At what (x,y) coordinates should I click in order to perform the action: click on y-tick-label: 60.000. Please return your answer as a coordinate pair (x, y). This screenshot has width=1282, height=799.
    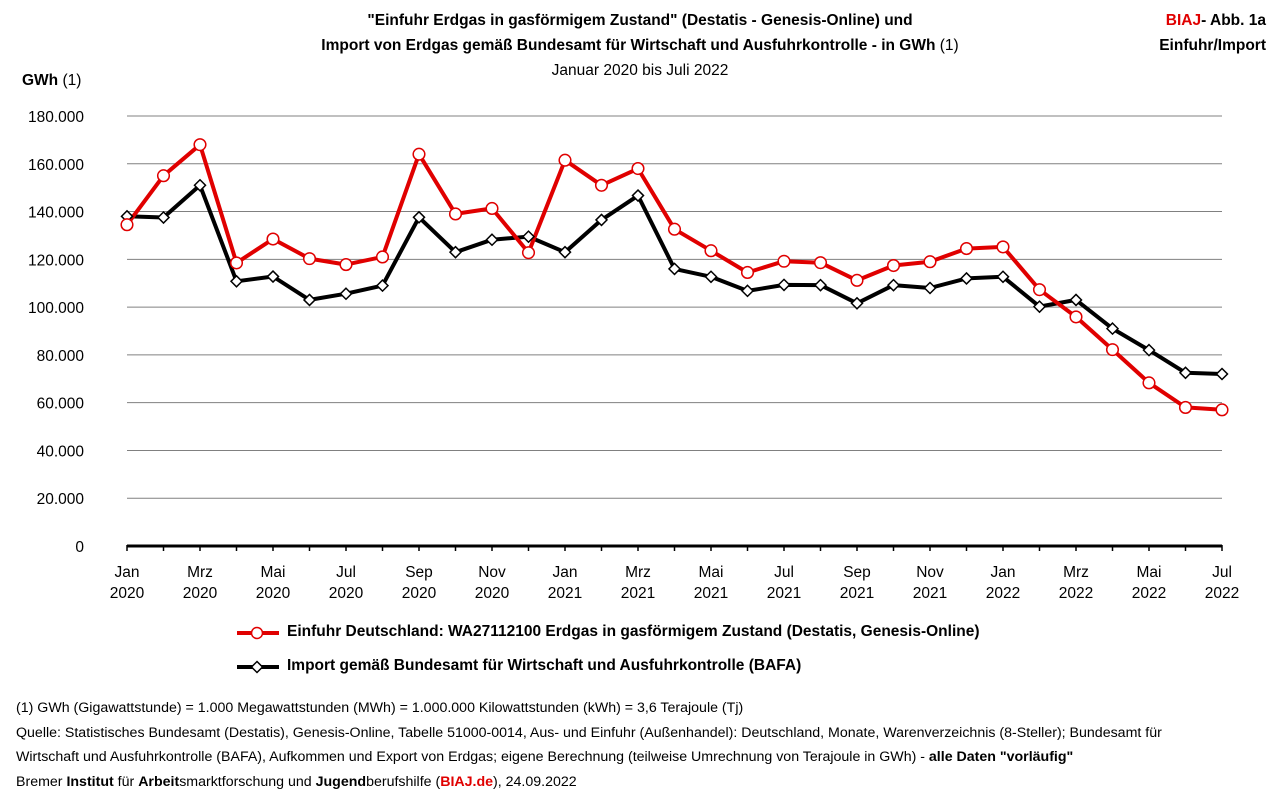
    Looking at the image, I should click on (61, 404).